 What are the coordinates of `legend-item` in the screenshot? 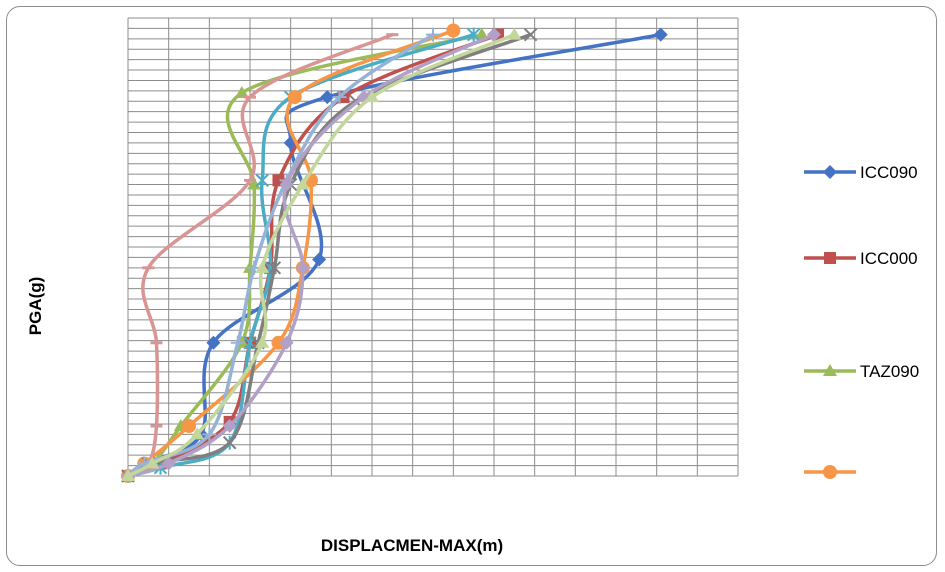 It's located at (830, 472).